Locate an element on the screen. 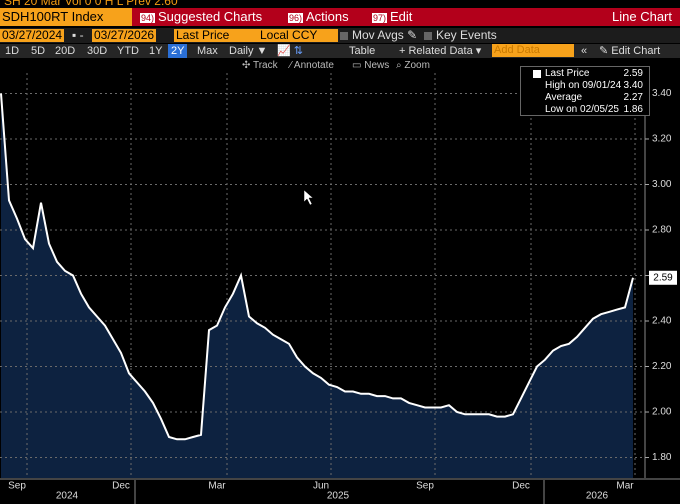 The width and height of the screenshot is (680, 504). chart-icons: 📈 ⇅ is located at coordinates (290, 51).